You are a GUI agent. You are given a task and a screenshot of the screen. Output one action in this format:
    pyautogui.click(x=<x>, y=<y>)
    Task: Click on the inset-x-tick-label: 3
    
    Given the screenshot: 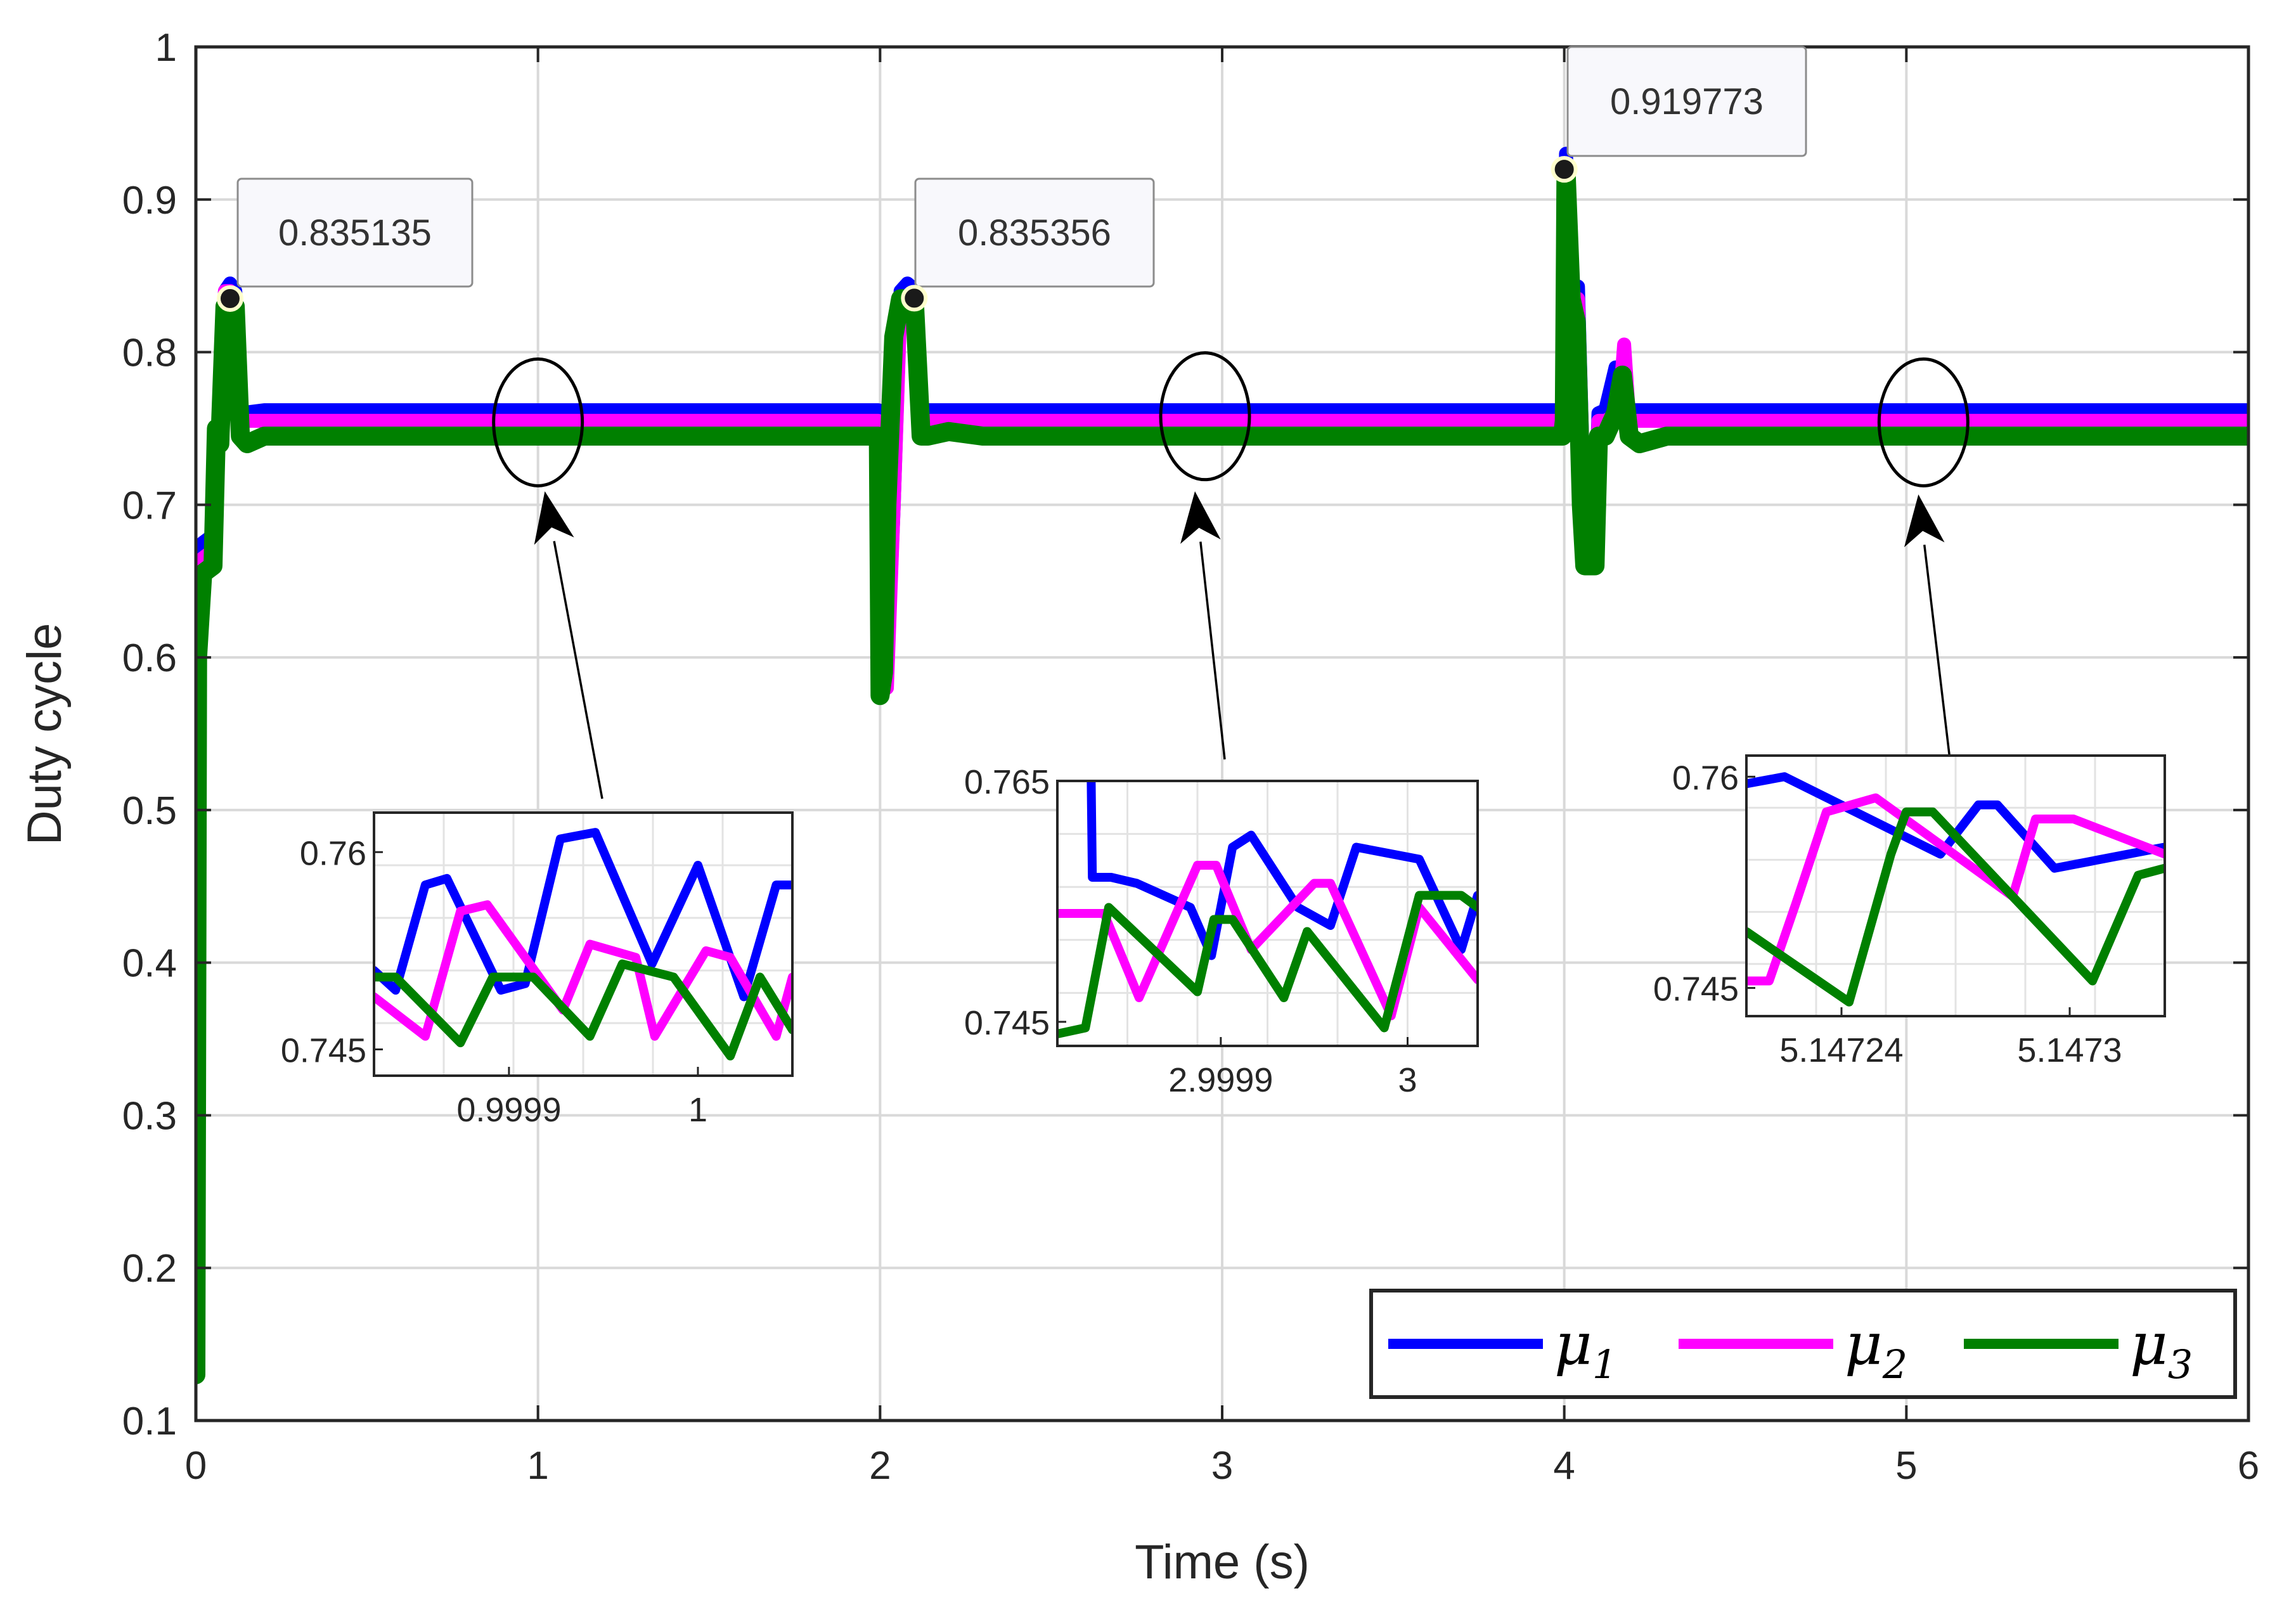 What is the action you would take?
    pyautogui.click(x=1407, y=1080)
    